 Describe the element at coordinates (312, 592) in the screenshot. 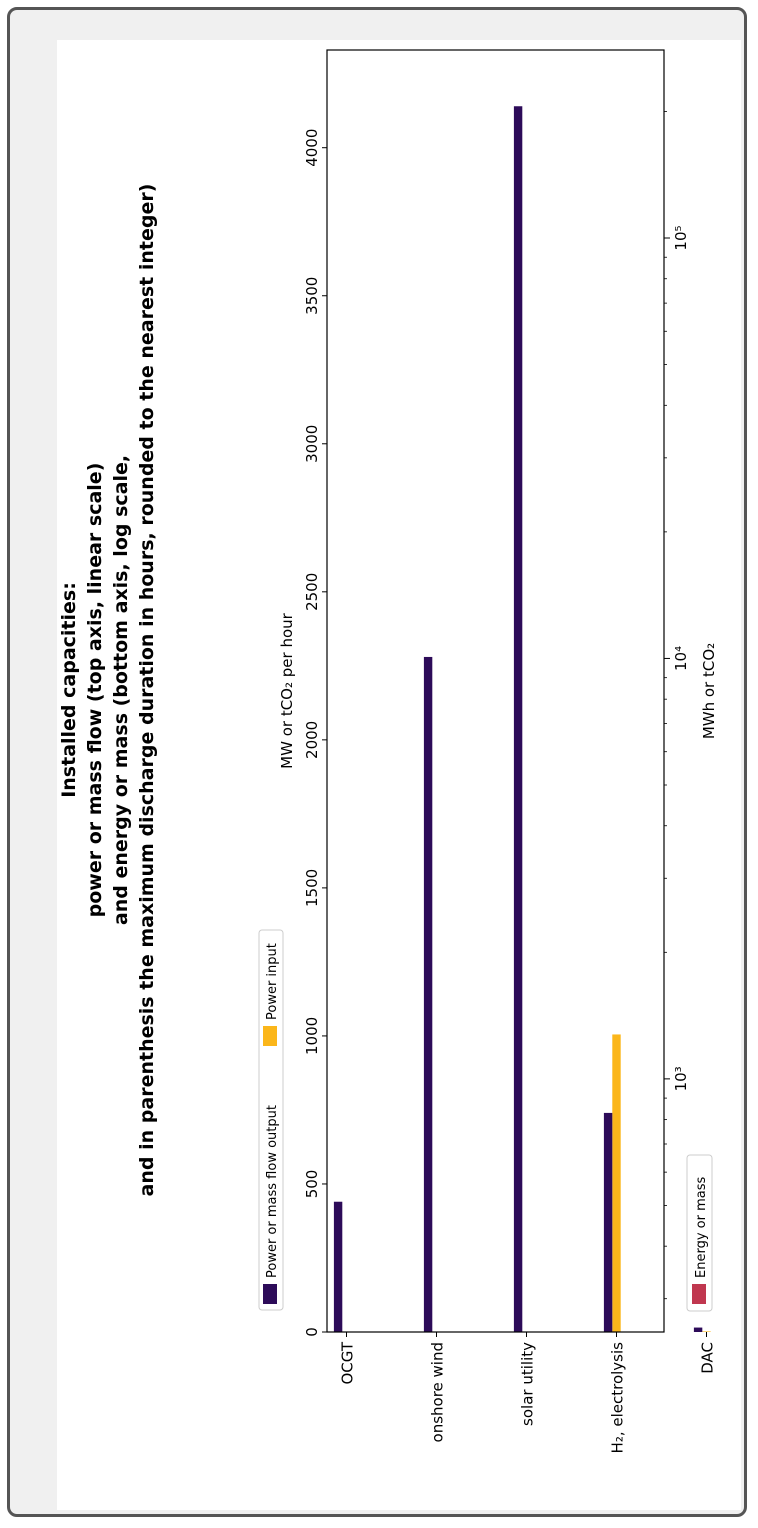

I see `power-tick-label: 2500` at that location.